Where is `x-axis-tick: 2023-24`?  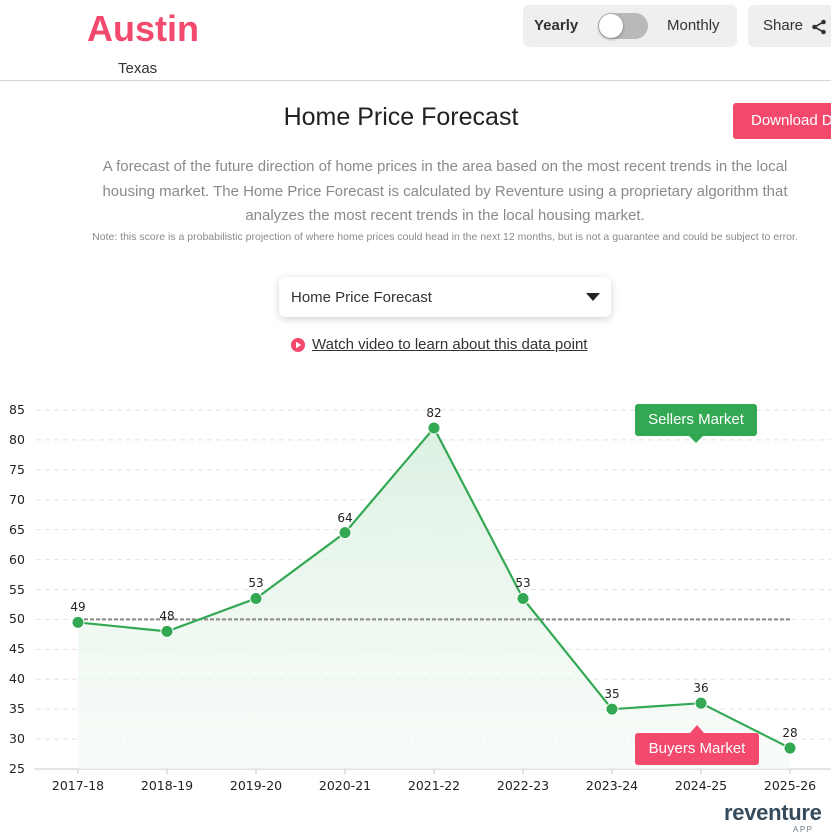
x-axis-tick: 2023-24 is located at coordinates (612, 785).